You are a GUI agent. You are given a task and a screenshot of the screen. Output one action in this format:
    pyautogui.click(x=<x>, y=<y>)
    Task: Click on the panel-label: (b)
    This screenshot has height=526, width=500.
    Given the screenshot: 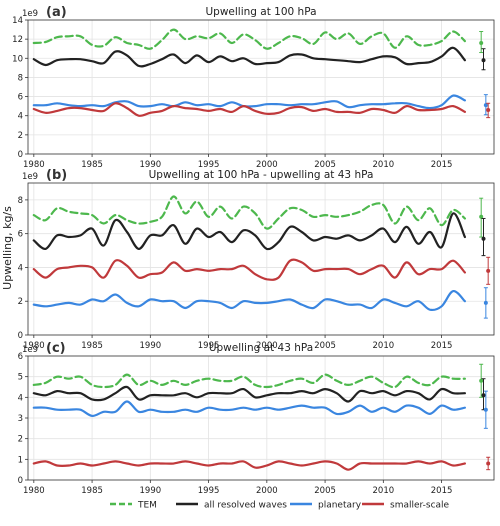 What is the action you would take?
    pyautogui.click(x=56, y=175)
    